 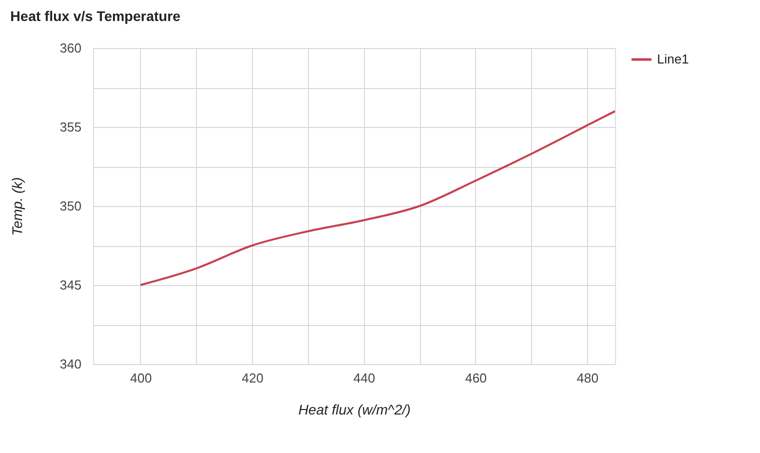 I want to click on y-axis-title: Temp. (k), so click(x=16, y=206).